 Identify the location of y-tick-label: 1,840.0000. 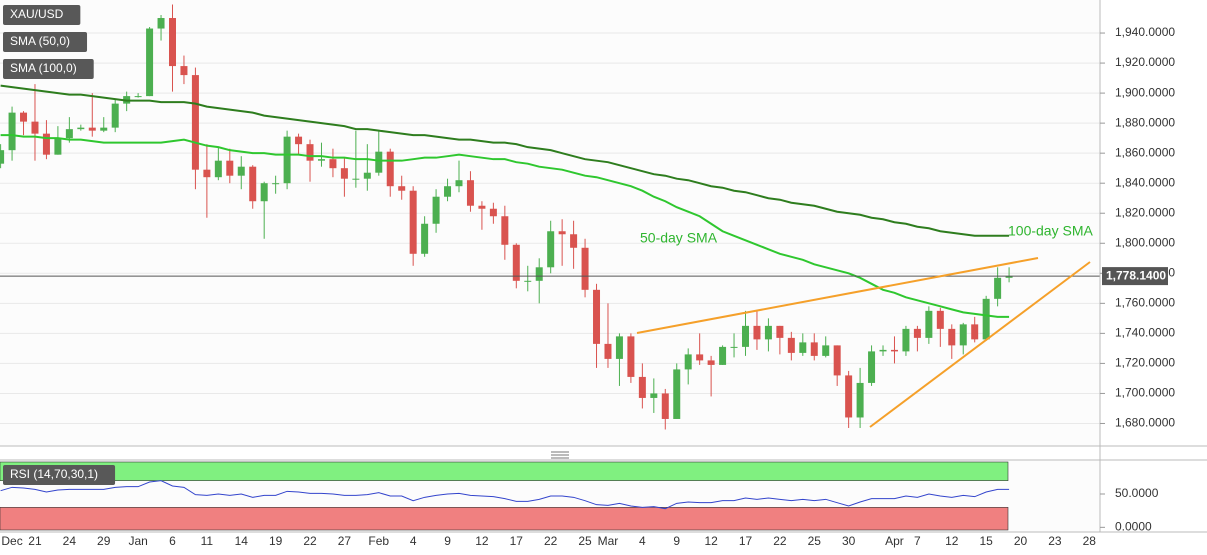
(1145, 182).